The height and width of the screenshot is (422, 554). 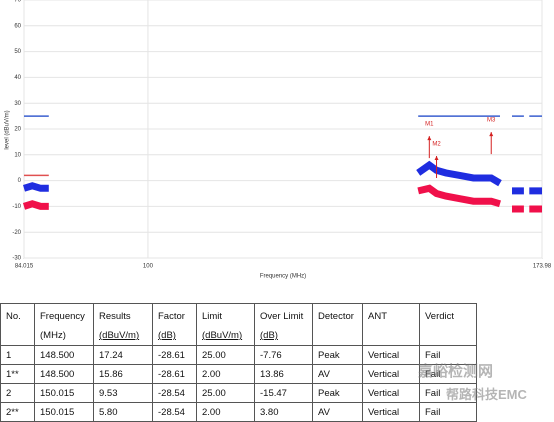 What do you see at coordinates (448, 324) in the screenshot?
I see `table-cell: Verdict` at bounding box center [448, 324].